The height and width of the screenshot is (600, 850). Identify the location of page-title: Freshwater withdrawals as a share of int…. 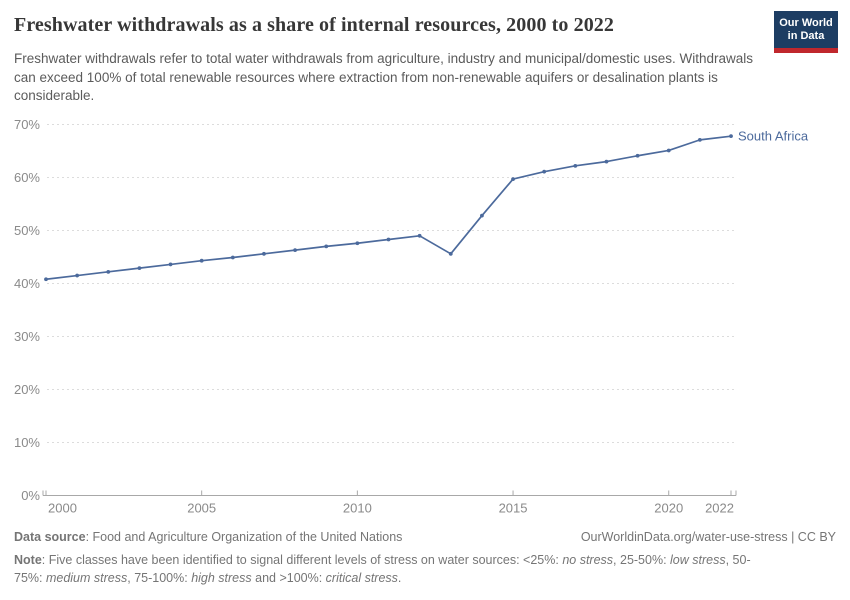
(314, 25).